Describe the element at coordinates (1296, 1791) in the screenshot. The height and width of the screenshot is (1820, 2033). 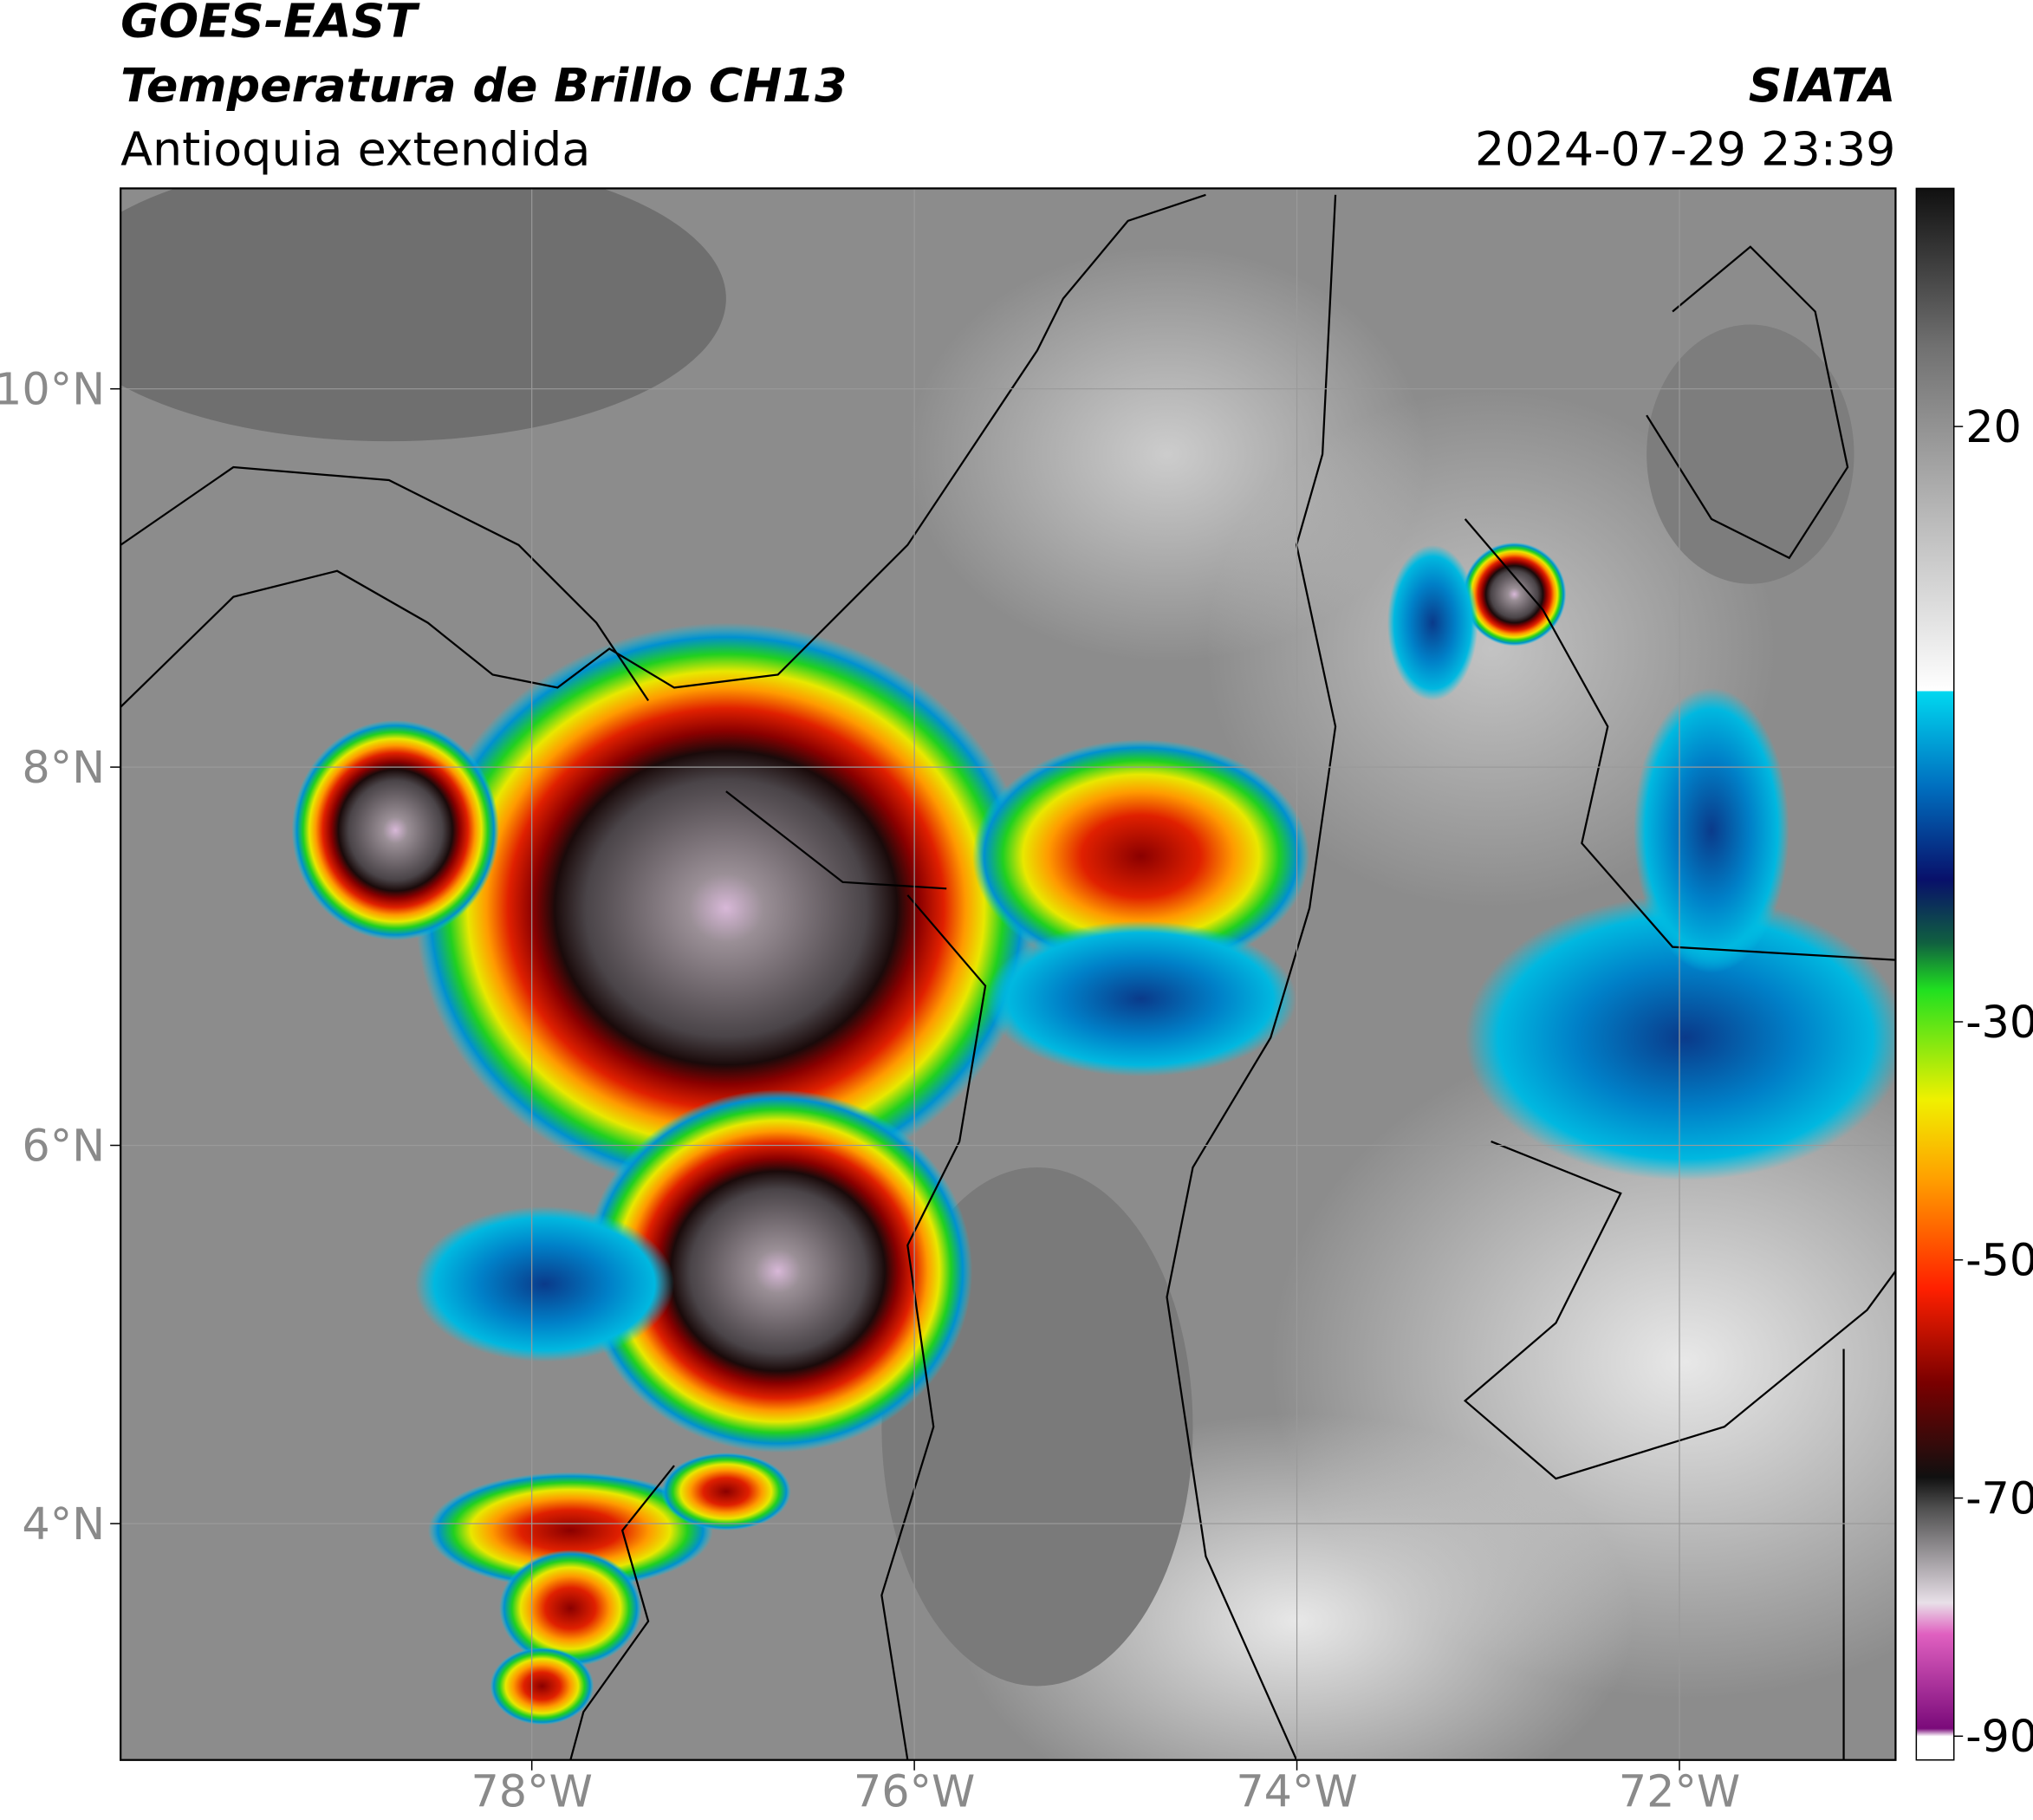
I see `lon-tick-label: 74°W` at that location.